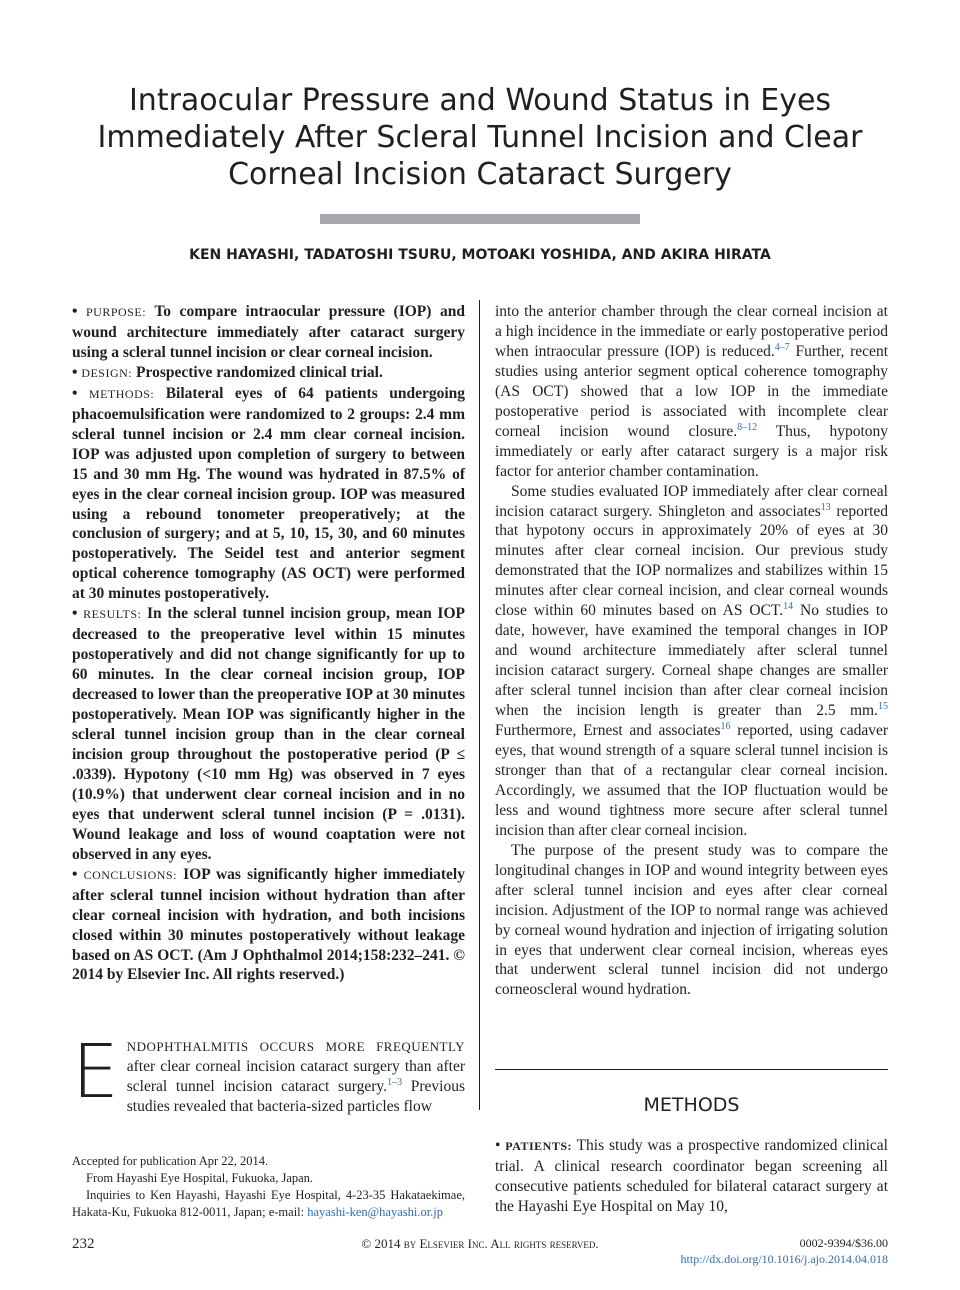  Describe the element at coordinates (112, 614) in the screenshot. I see `abstract-label: RESULTS:` at that location.